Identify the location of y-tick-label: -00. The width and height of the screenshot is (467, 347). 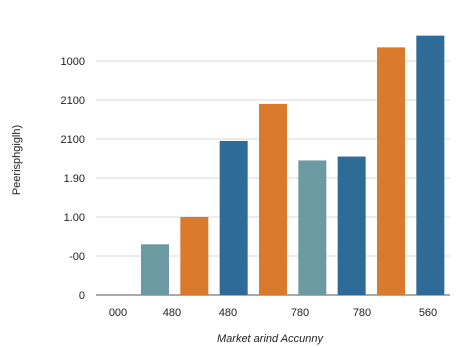
(77, 257).